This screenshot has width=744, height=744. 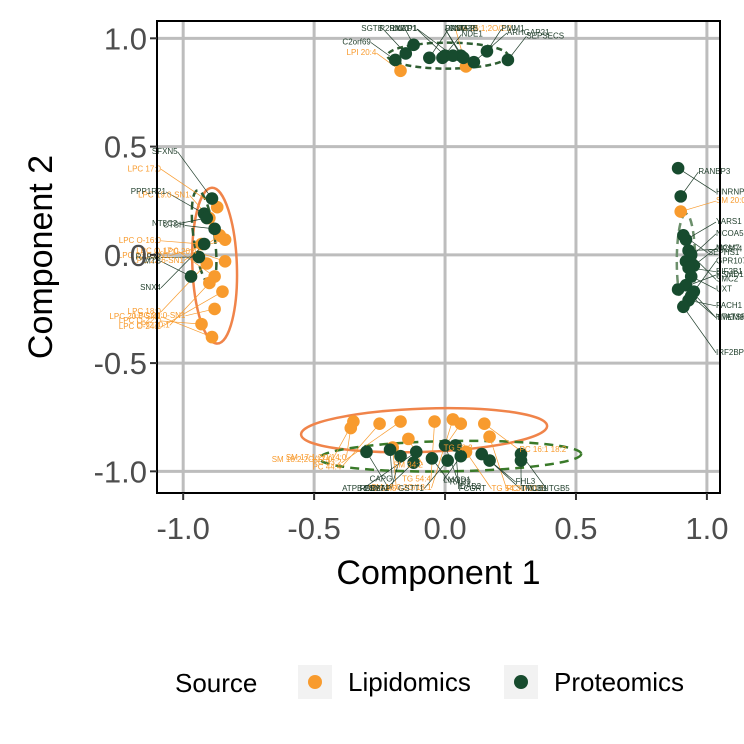 I want to click on point-label-proteomics-36: CAPG, so click(x=381, y=479).